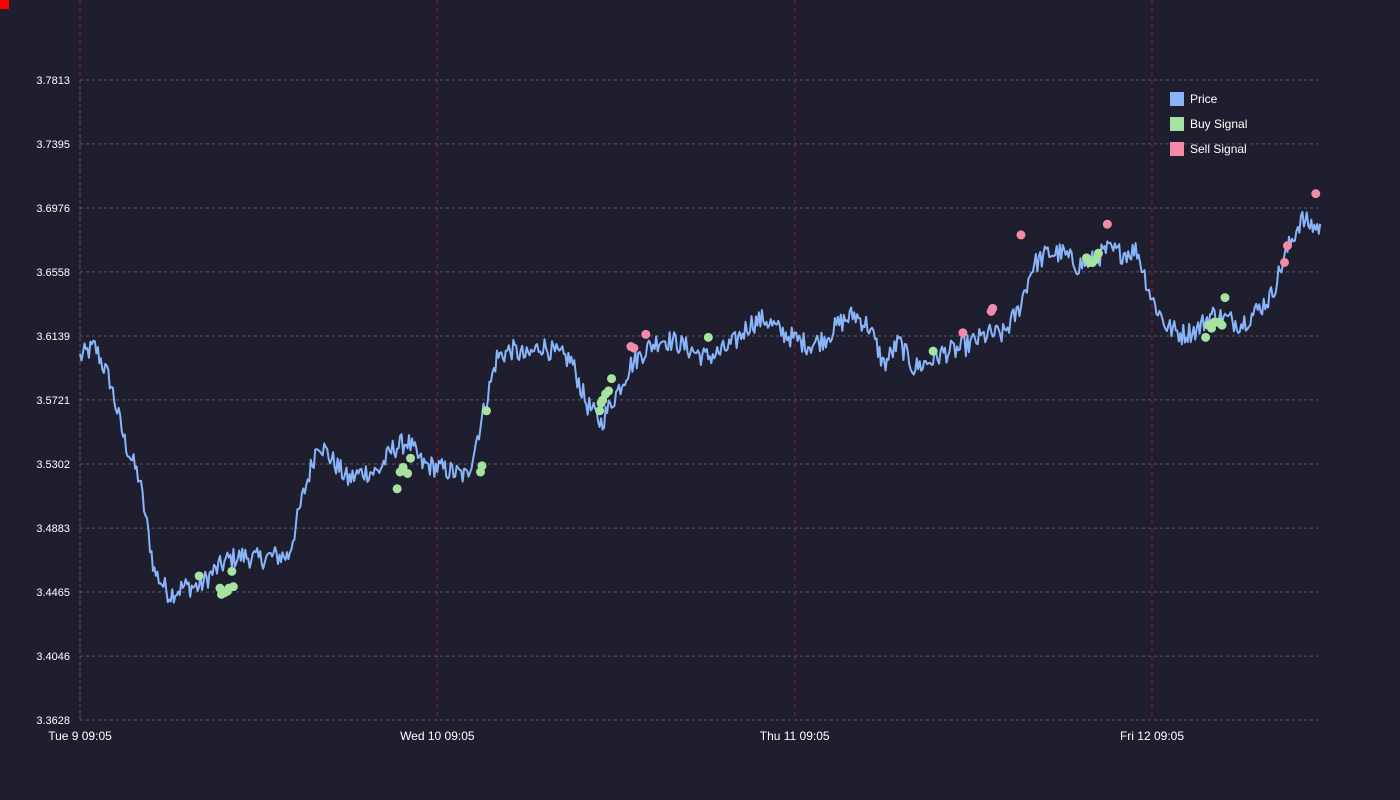 The image size is (1400, 800). I want to click on y-tick-label: 3.7813, so click(53, 81).